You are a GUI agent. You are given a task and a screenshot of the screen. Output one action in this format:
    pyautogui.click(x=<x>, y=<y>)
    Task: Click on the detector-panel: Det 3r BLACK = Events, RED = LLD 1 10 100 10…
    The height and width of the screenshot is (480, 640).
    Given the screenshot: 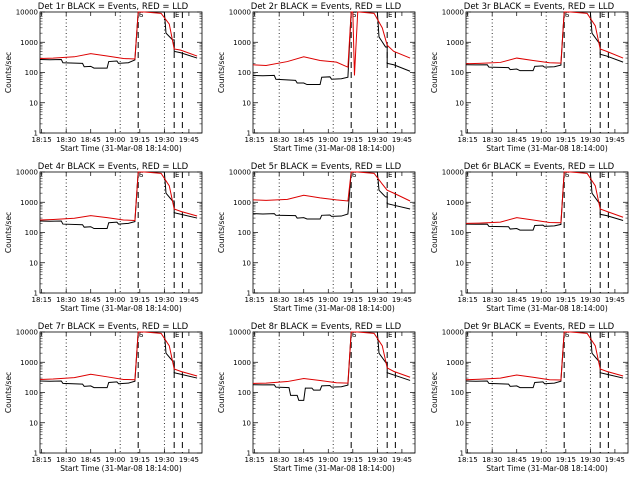 What is the action you would take?
    pyautogui.click(x=532, y=80)
    